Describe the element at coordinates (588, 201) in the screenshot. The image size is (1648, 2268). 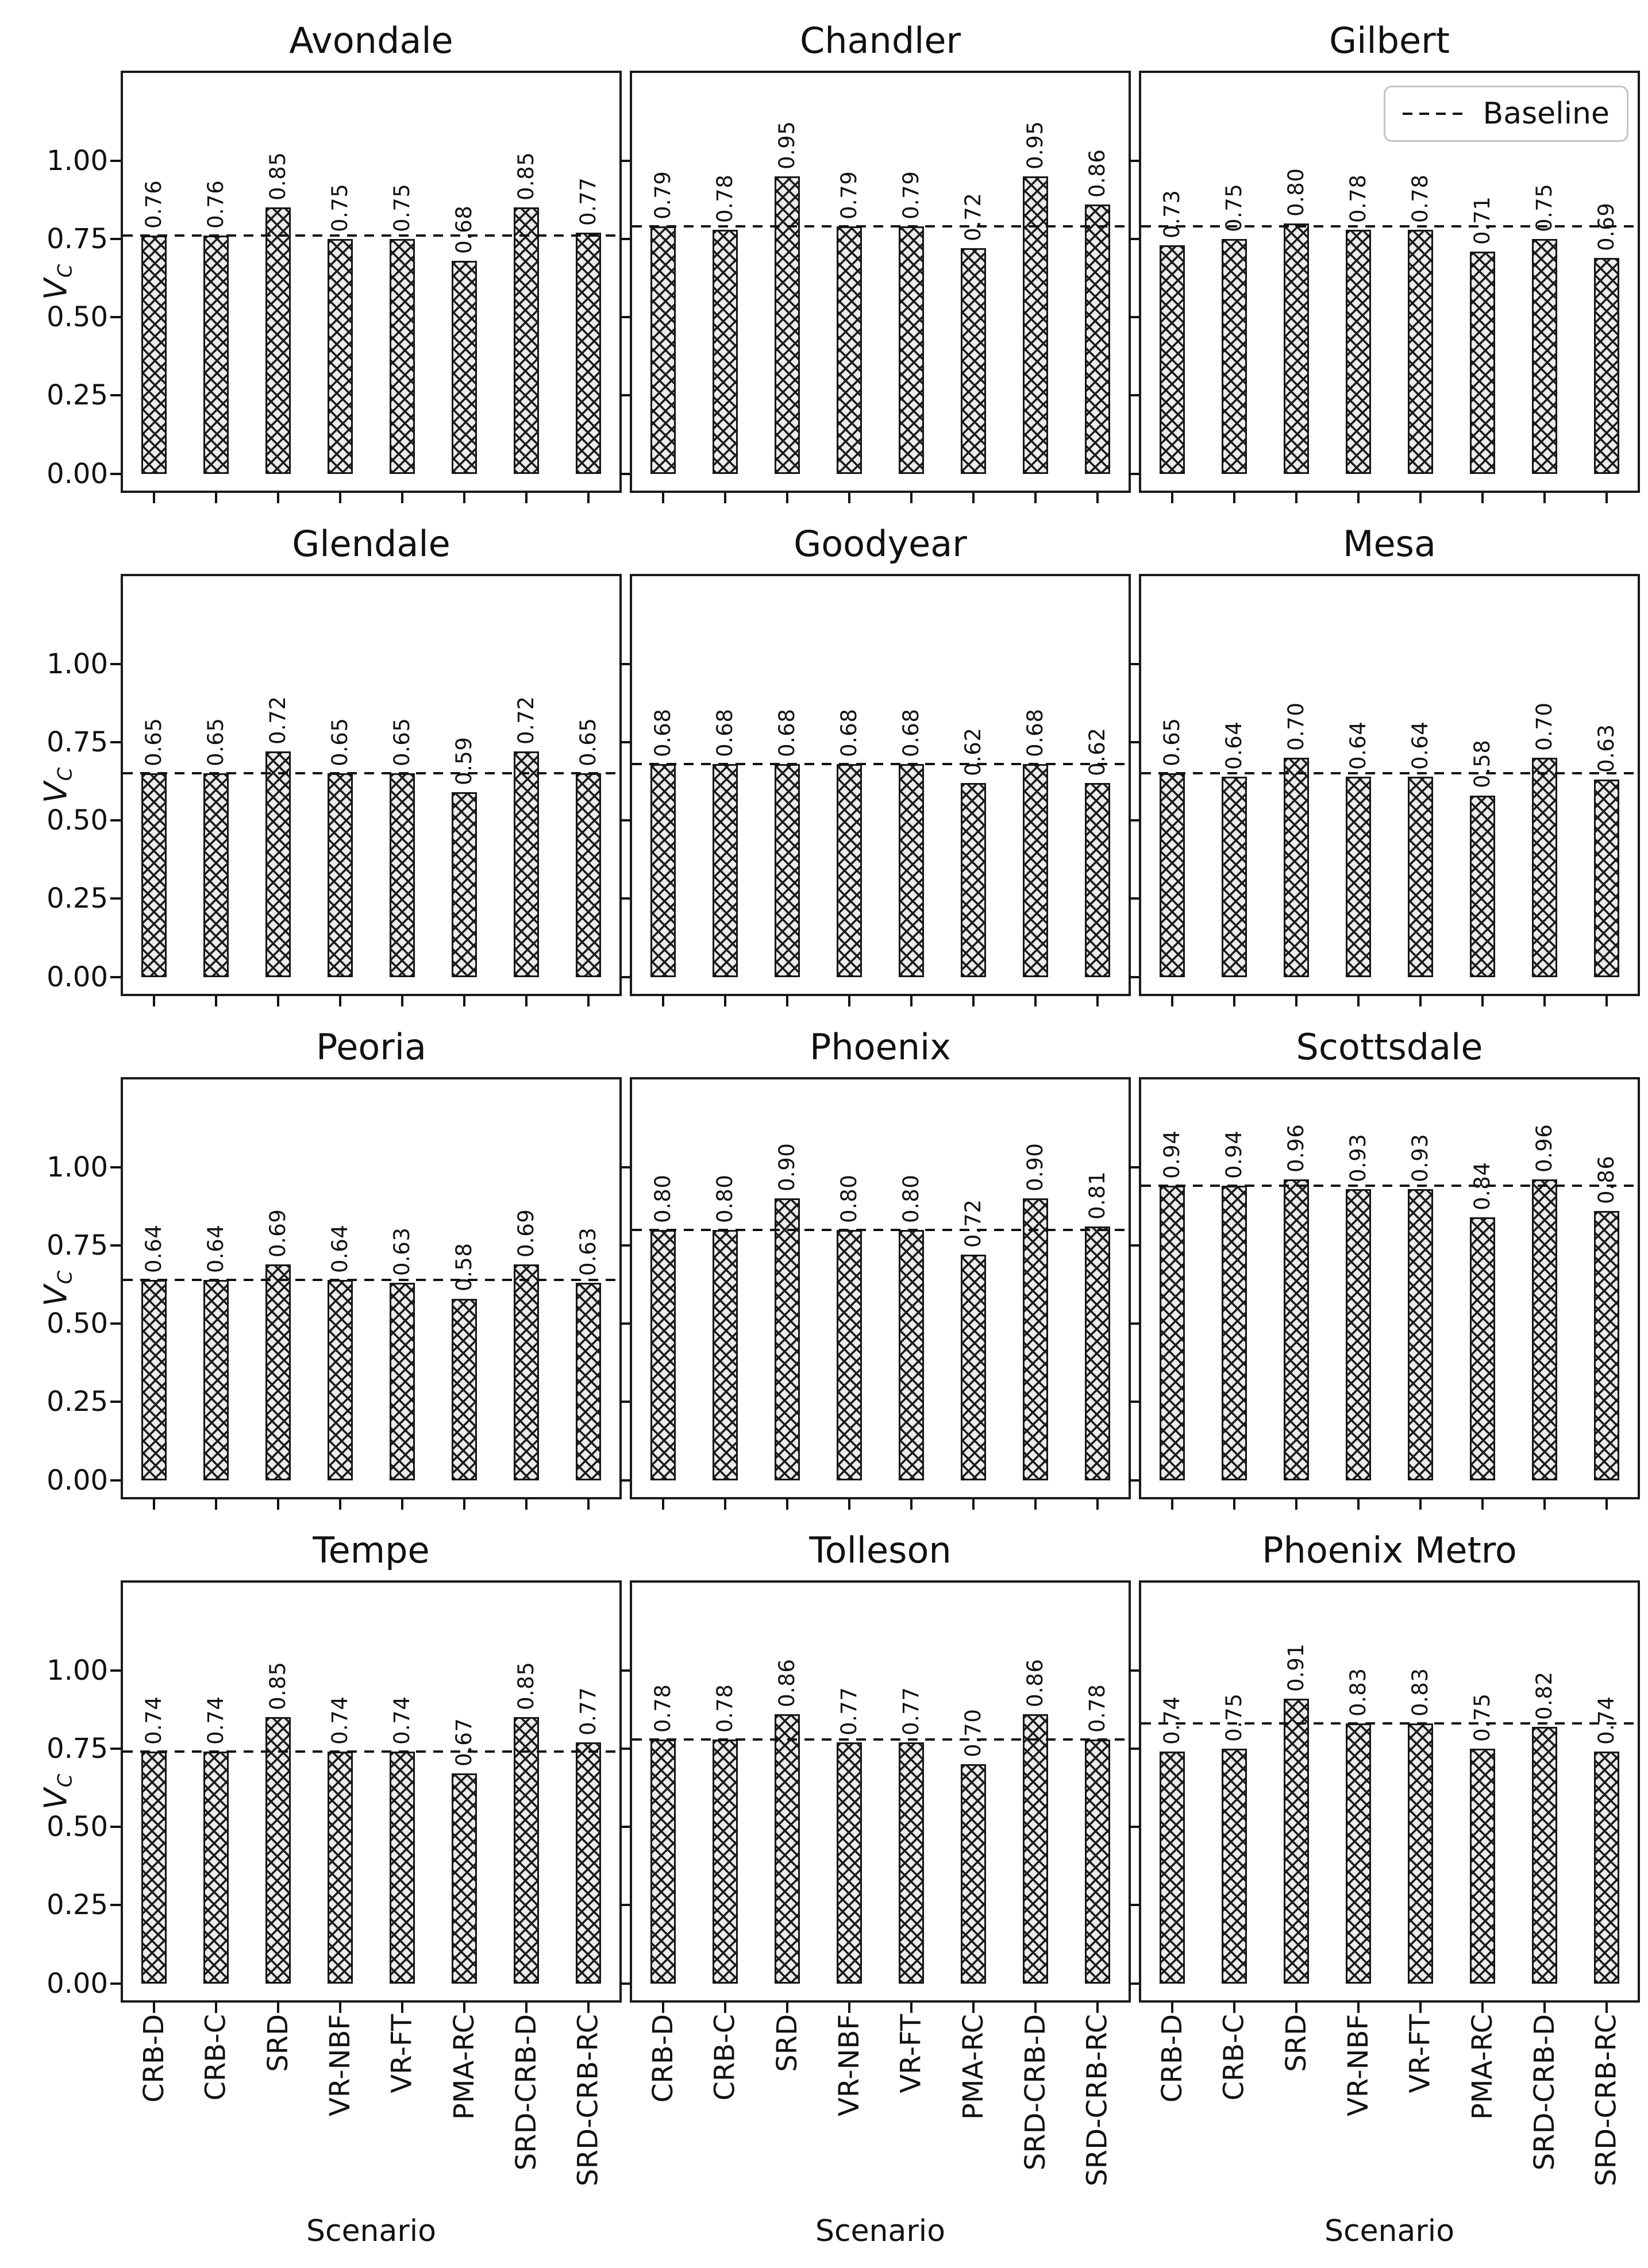
I see `bar-value-text: 0.77` at that location.